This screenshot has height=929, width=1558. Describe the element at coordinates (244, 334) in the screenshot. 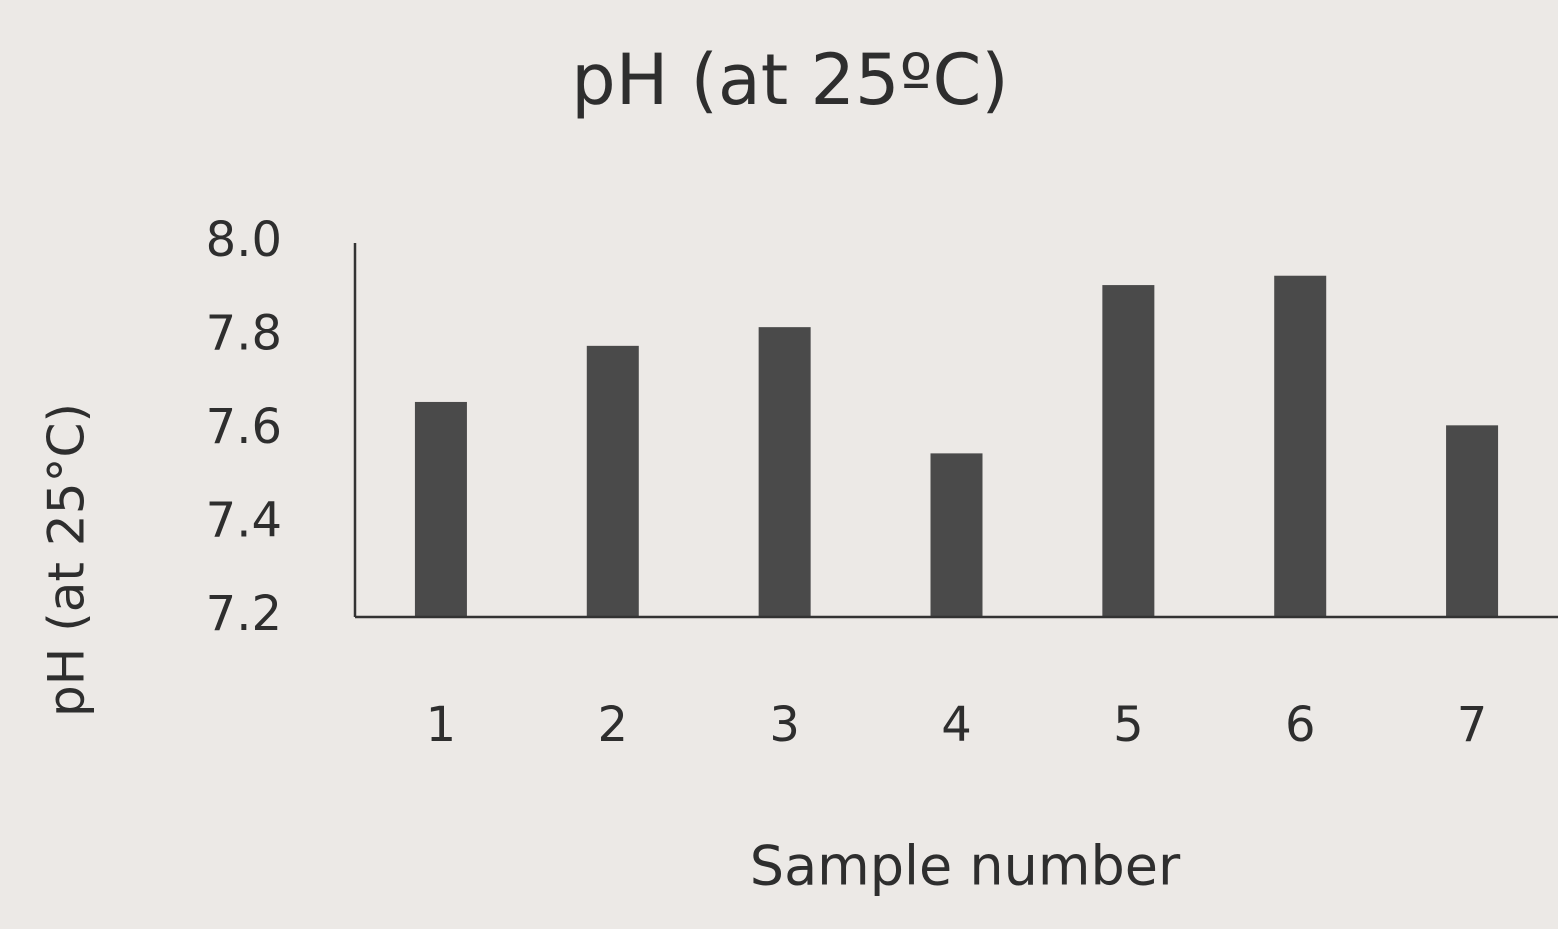

I see `y-tick-label: 7.8` at that location.